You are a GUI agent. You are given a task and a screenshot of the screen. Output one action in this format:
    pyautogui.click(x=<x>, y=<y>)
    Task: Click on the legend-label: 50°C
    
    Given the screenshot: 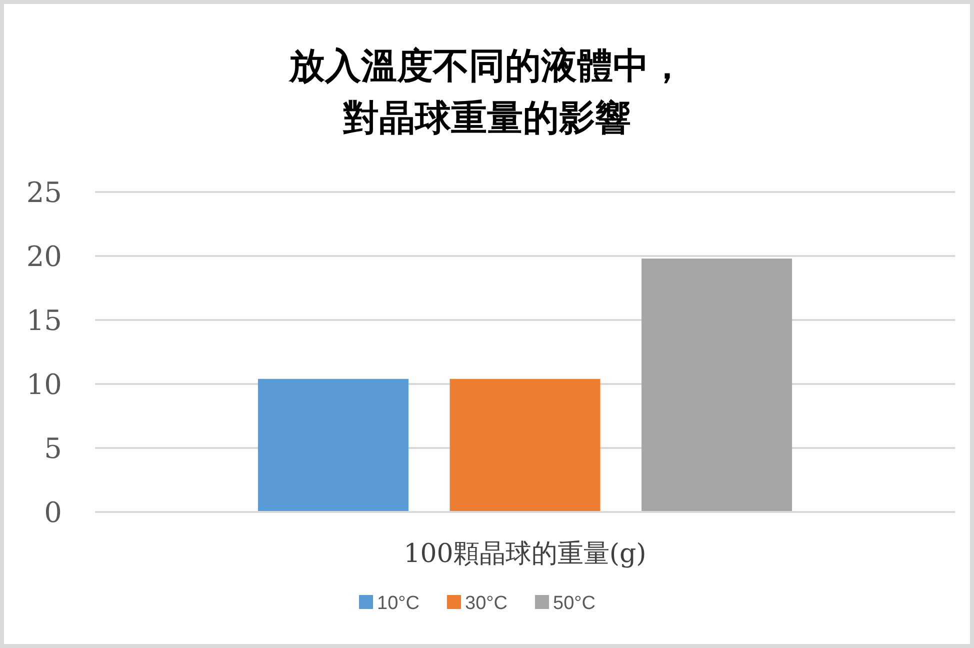 What is the action you would take?
    pyautogui.click(x=574, y=603)
    